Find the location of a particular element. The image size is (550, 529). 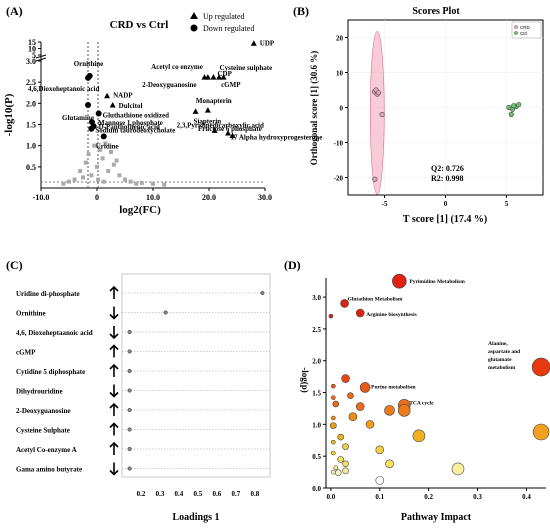

panel-b-legend-crd-marker is located at coordinates (516, 27).